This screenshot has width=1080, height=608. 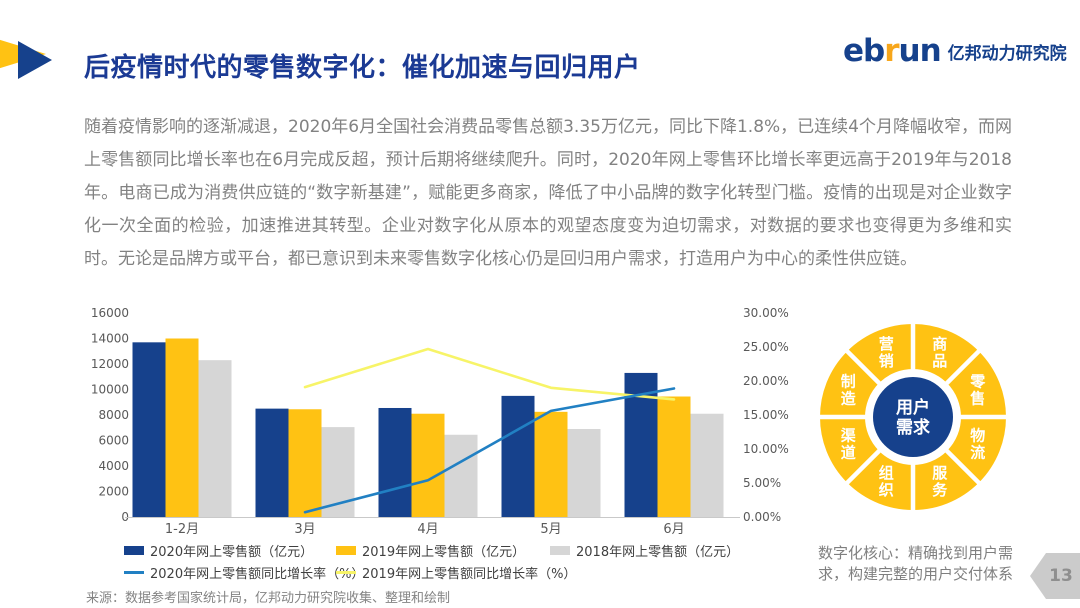 What do you see at coordinates (560, 550) in the screenshot?
I see `legend-swatch-2018-bar` at bounding box center [560, 550].